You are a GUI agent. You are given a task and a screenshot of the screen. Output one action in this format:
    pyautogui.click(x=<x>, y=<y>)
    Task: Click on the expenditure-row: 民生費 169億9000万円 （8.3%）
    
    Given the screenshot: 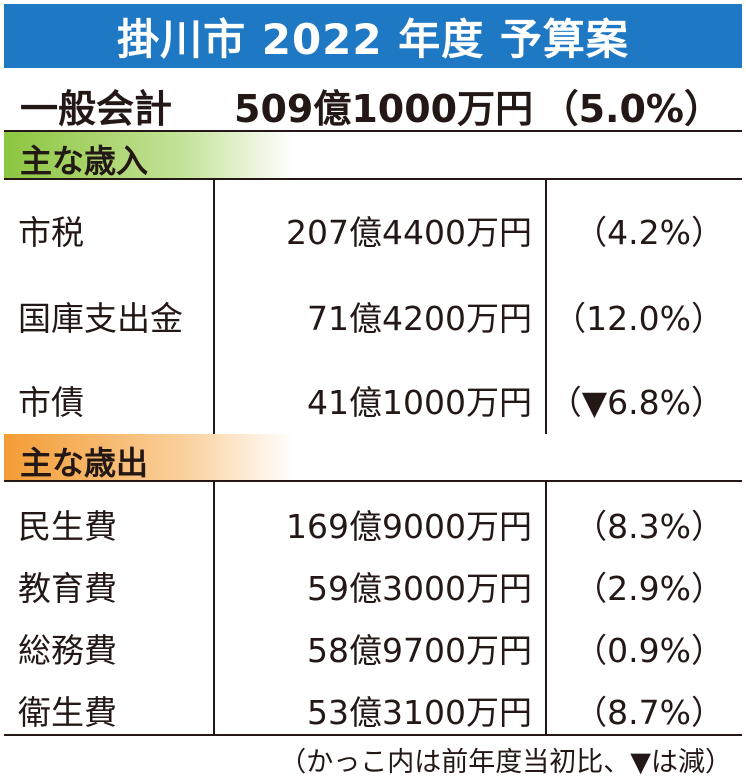 What is the action you would take?
    pyautogui.click(x=373, y=520)
    